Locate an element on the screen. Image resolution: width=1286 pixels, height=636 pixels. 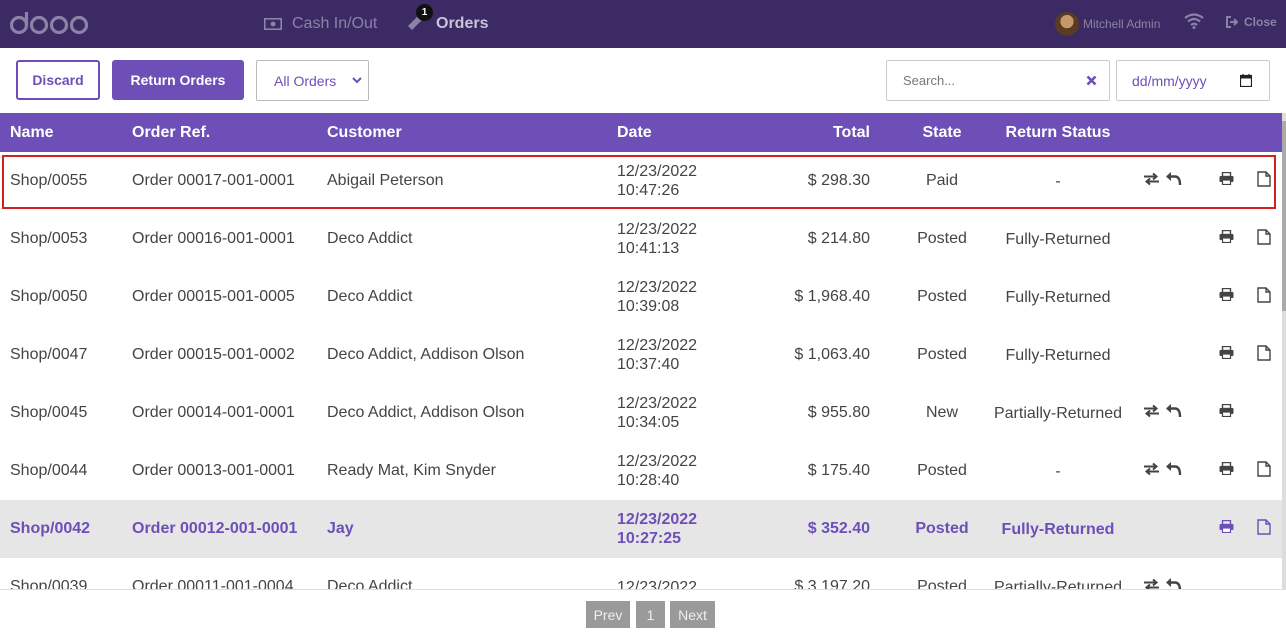
cell-name: Shop/0044 is located at coordinates (49, 470).